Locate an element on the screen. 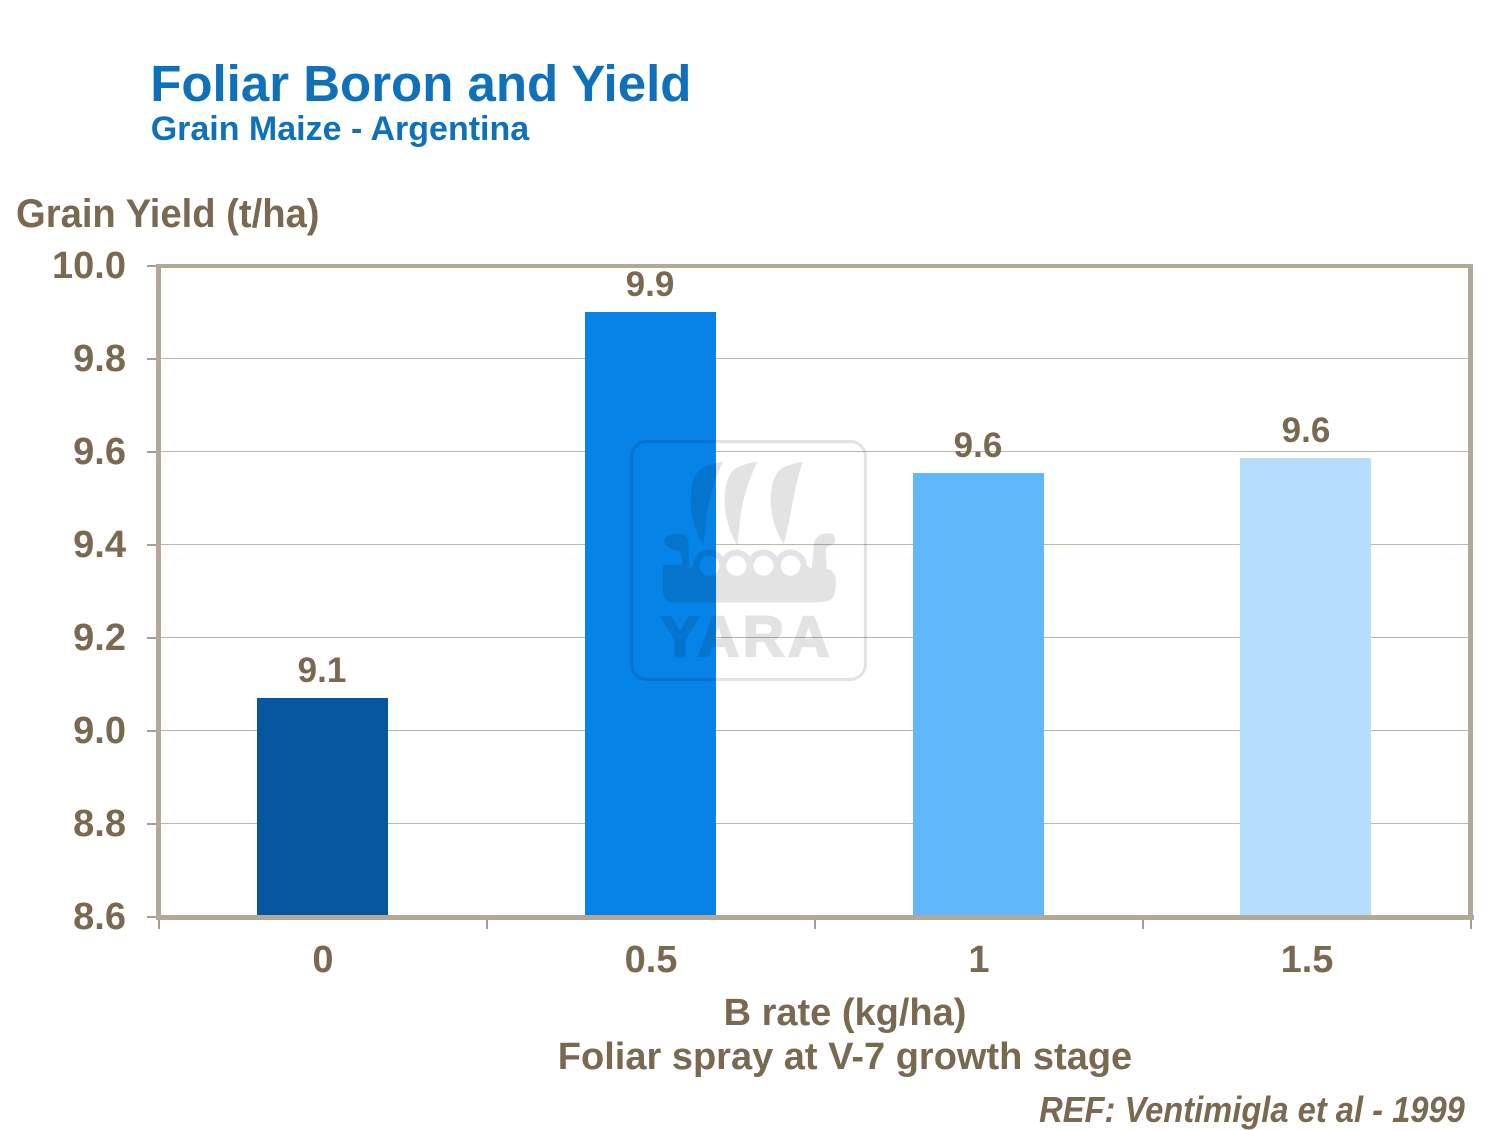 The width and height of the screenshot is (1500, 1130). svg-text: YARA is located at coordinates (747, 637).